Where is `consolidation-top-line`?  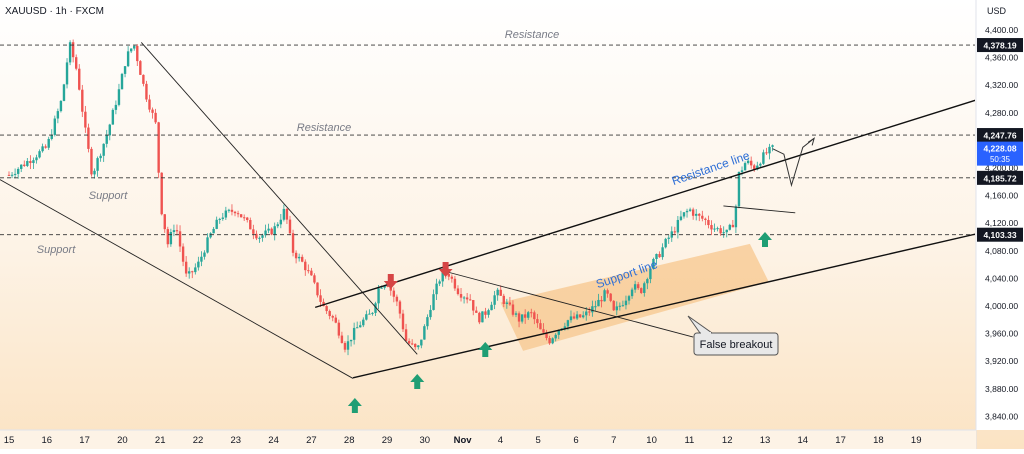
consolidation-top-line is located at coordinates (759, 209).